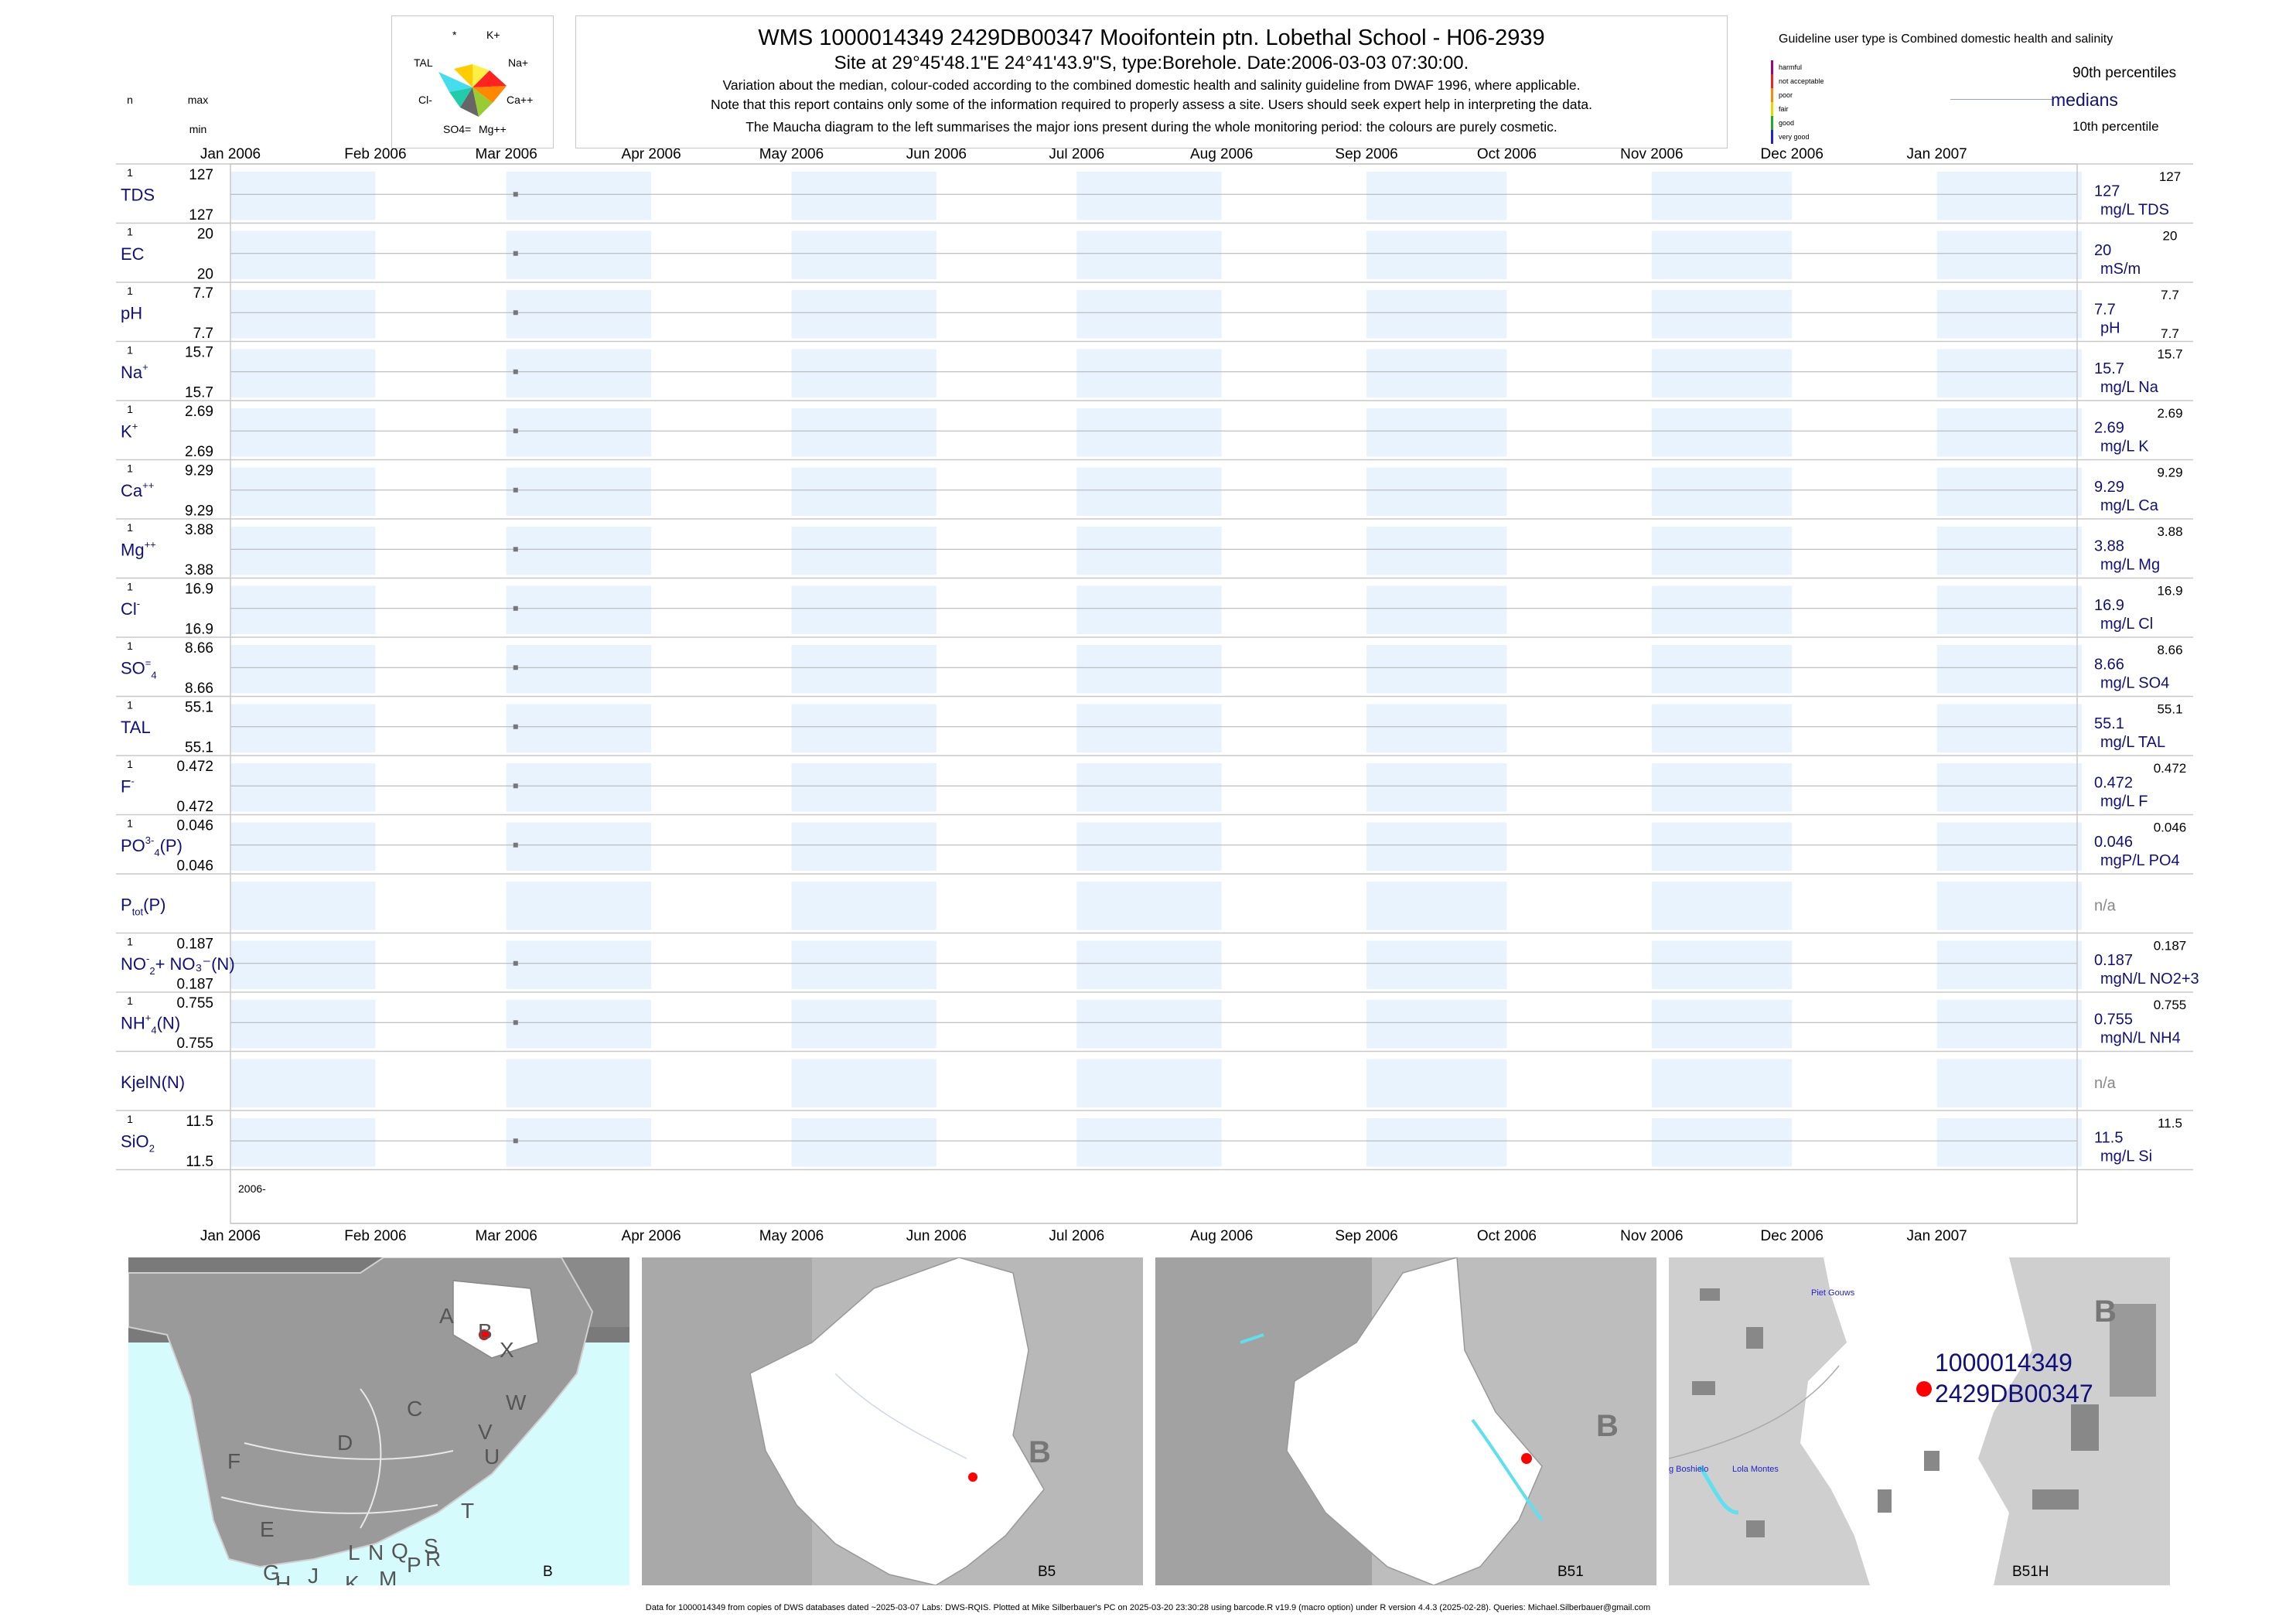  What do you see at coordinates (1040, 1452) in the screenshot?
I see `map-b5-region-letter: B` at bounding box center [1040, 1452].